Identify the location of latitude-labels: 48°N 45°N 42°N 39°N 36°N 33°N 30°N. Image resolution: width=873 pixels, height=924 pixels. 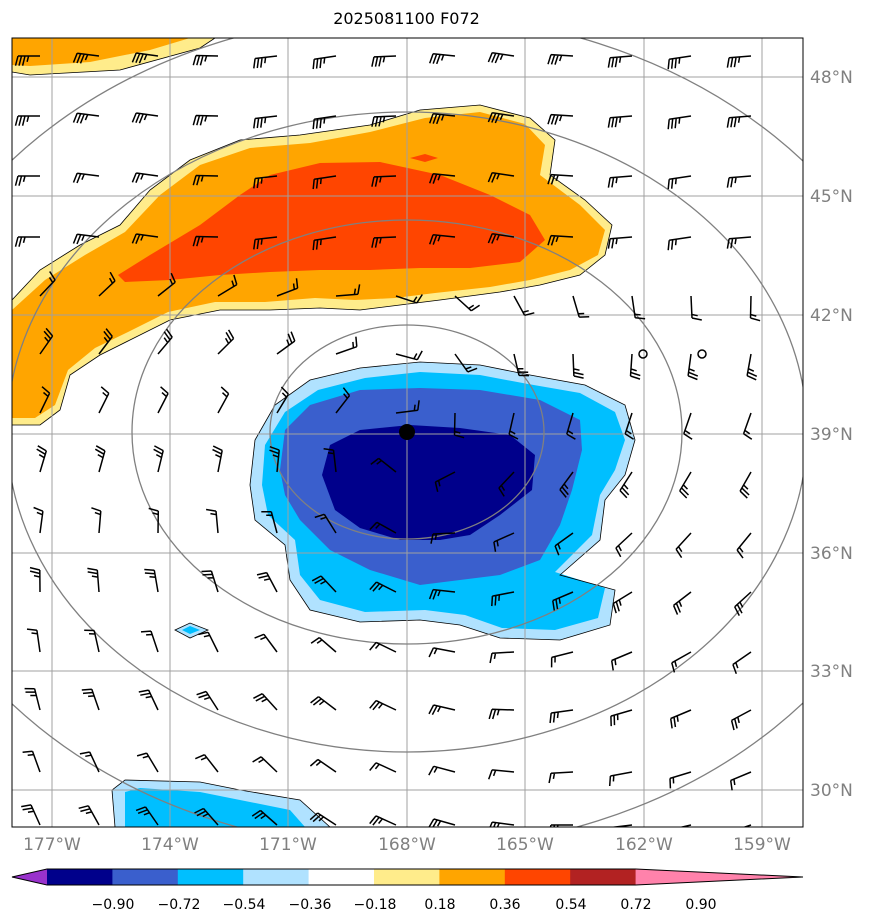
(831, 434).